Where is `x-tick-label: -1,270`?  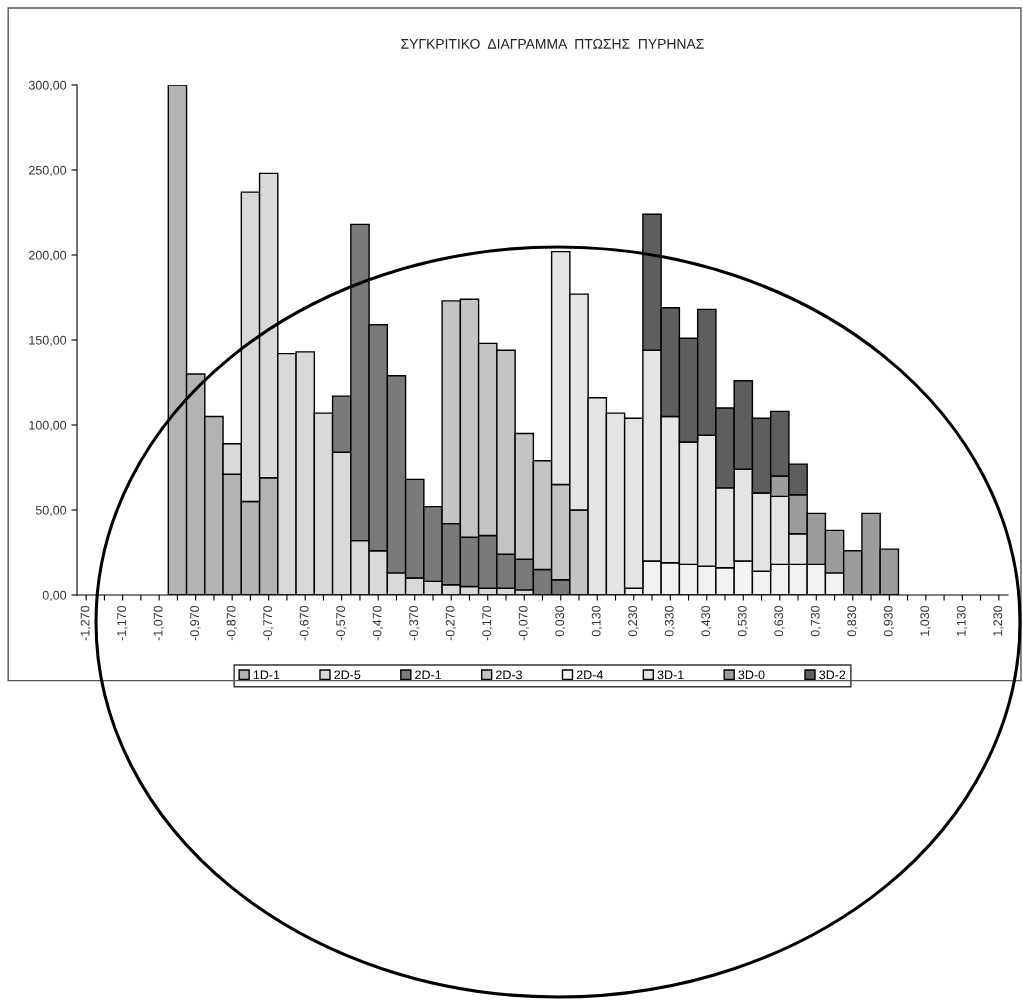 x-tick-label: -1,270 is located at coordinates (85, 623).